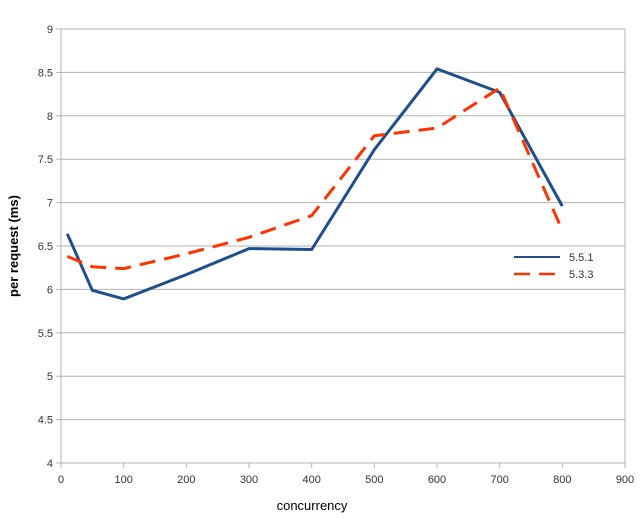 The width and height of the screenshot is (640, 518). Describe the element at coordinates (437, 480) in the screenshot. I see `x-tick-label: 600` at that location.